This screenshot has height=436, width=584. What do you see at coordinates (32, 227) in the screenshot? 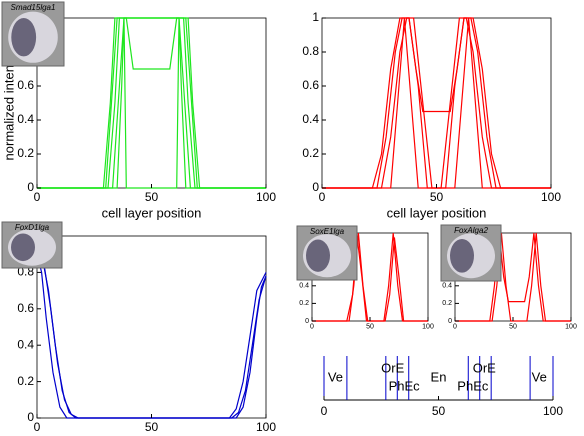
I see `image-label: FoxD1lga` at bounding box center [32, 227].